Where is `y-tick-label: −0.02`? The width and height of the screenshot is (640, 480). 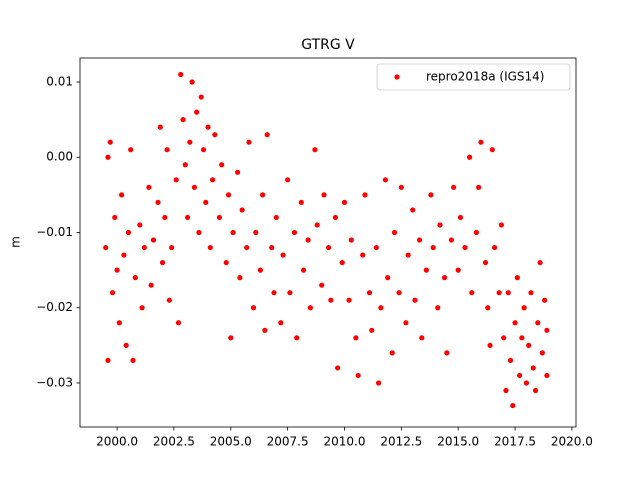
y-tick-label: −0.02 is located at coordinates (54, 307).